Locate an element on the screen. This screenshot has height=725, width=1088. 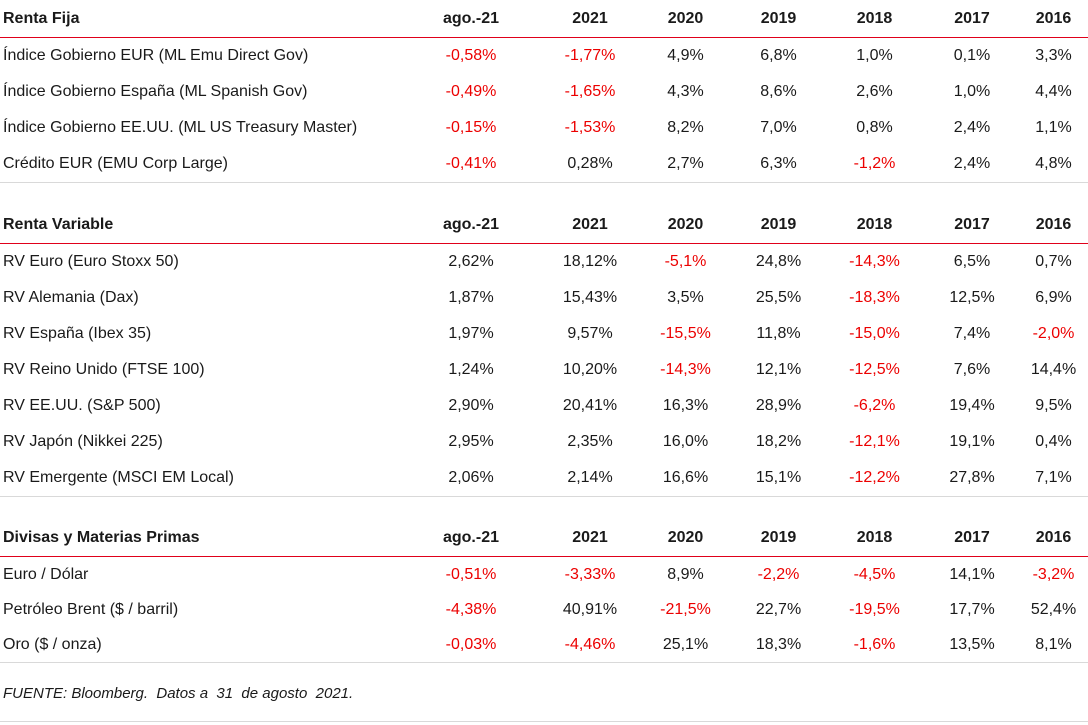
table-cell: 17,7% is located at coordinates (972, 609).